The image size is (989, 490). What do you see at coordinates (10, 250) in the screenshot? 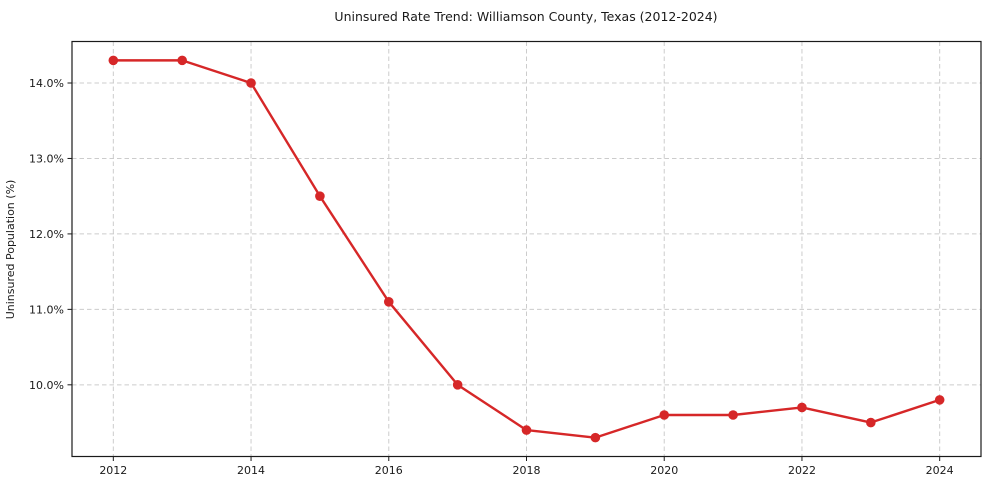
I see `y-axis-label: Uninsured Population (%)` at bounding box center [10, 250].